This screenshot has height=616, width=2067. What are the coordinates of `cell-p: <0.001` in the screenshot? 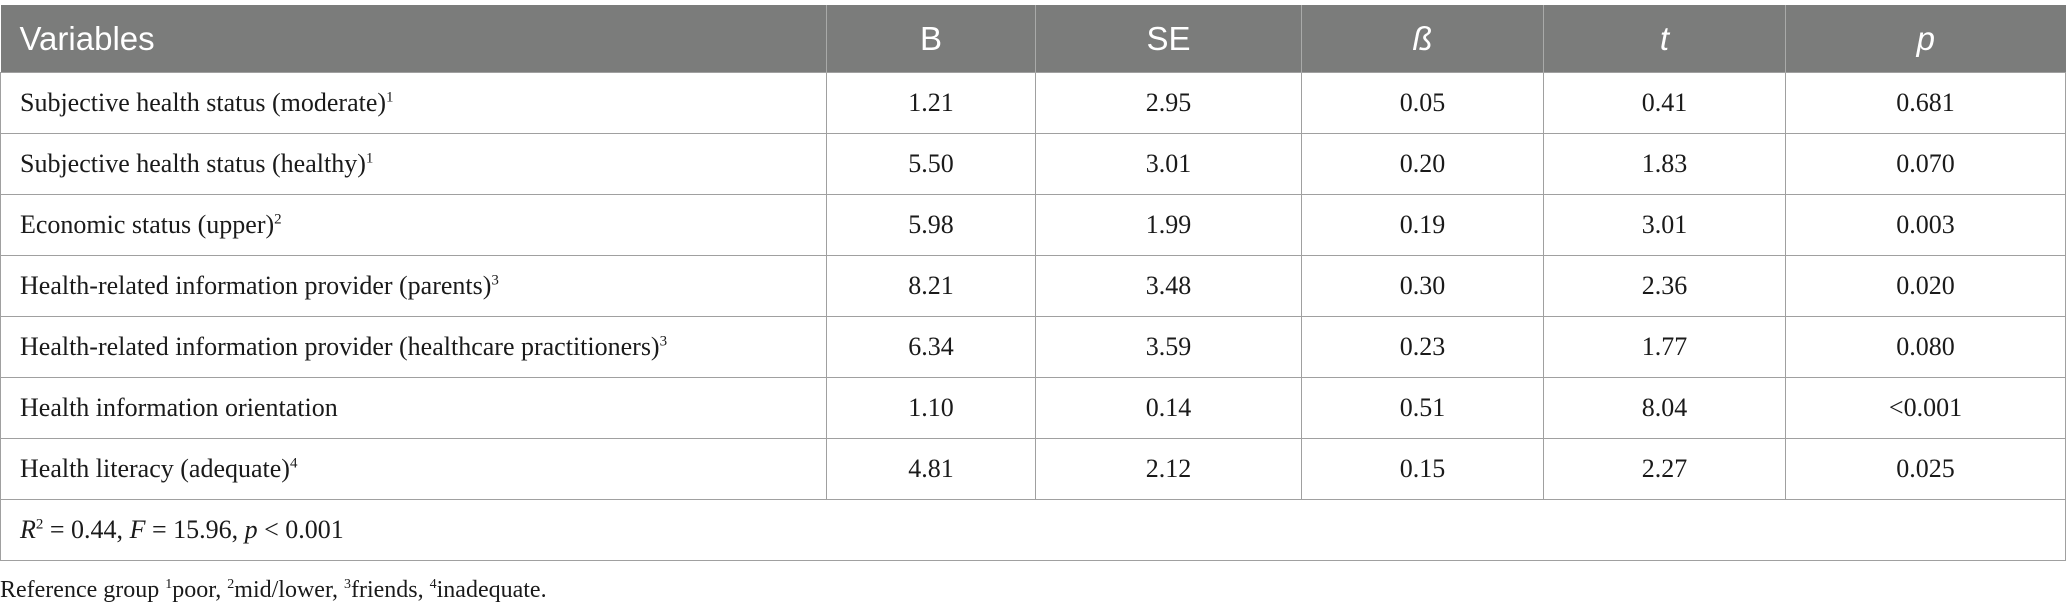 It's located at (1925, 408).